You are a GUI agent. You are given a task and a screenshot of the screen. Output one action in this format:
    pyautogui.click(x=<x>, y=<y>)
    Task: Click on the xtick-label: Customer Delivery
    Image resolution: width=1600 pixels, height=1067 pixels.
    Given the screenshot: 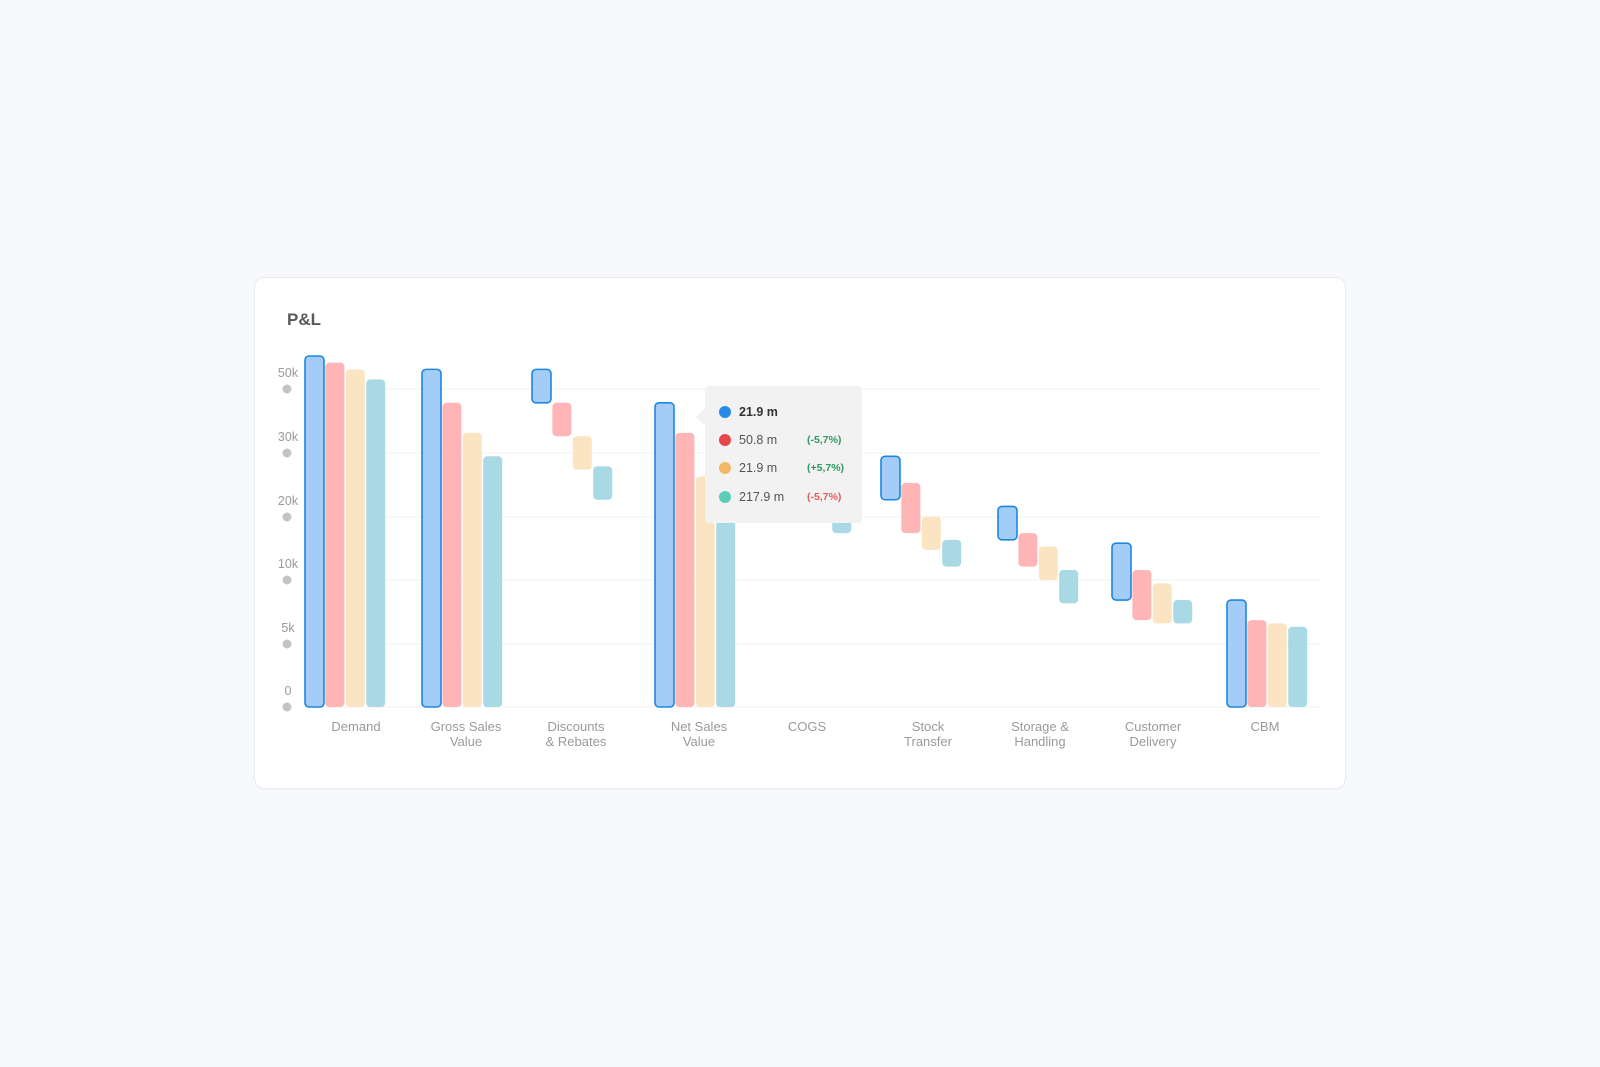 What is the action you would take?
    pyautogui.click(x=1153, y=734)
    